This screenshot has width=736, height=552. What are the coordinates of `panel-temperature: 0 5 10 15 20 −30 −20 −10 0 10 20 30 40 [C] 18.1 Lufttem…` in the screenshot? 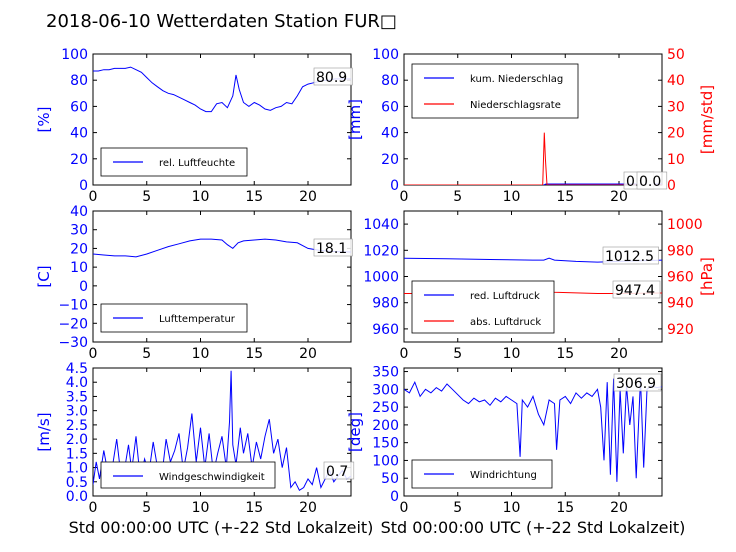 It's located at (194, 283).